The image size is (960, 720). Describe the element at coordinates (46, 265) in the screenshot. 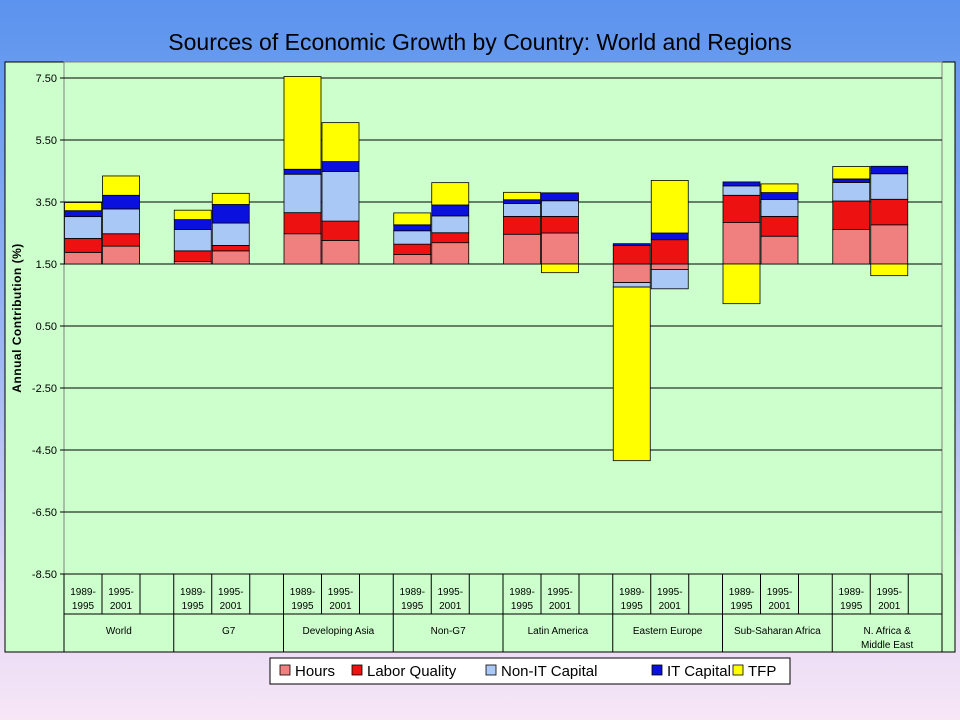

I see `y-tick-label: 1.50` at that location.